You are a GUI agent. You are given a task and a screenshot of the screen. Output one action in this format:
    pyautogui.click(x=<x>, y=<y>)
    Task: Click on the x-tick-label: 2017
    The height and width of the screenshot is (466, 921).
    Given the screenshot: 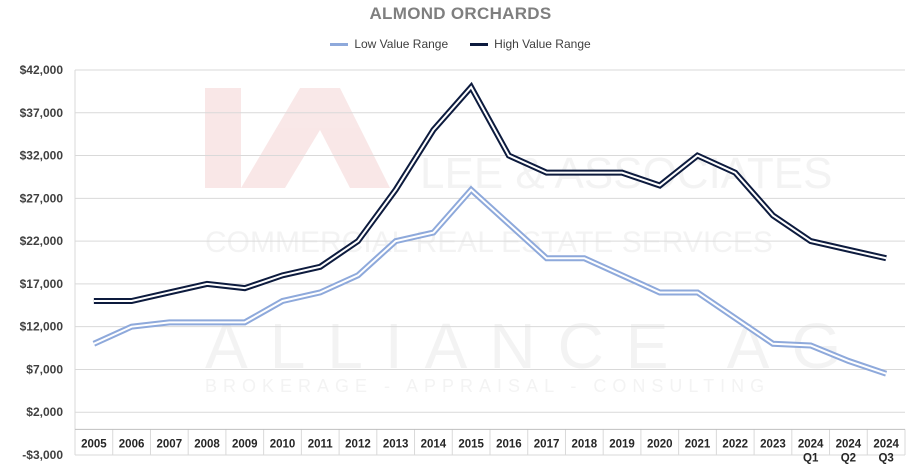 What is the action you would take?
    pyautogui.click(x=547, y=444)
    